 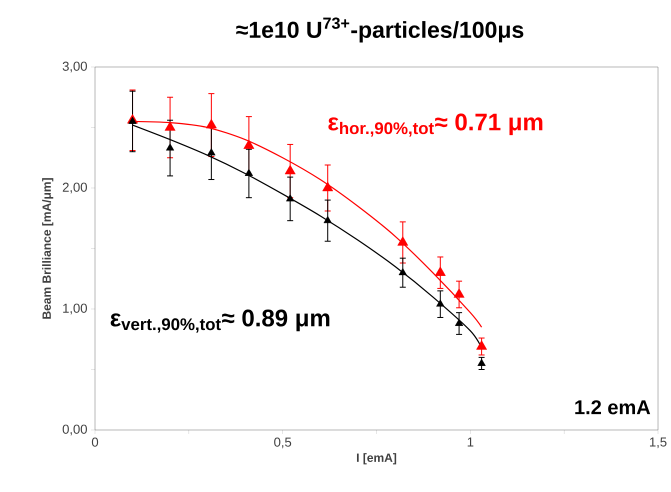 I want to click on y-tick-label: 1,00, so click(x=75, y=309).